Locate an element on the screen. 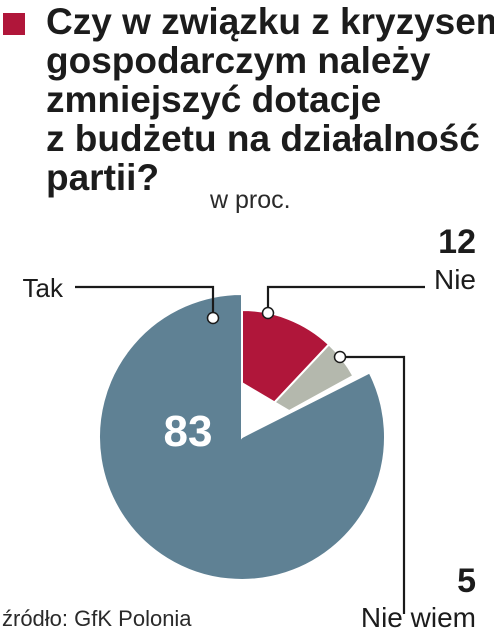  title-line: partii? is located at coordinates (103, 177).